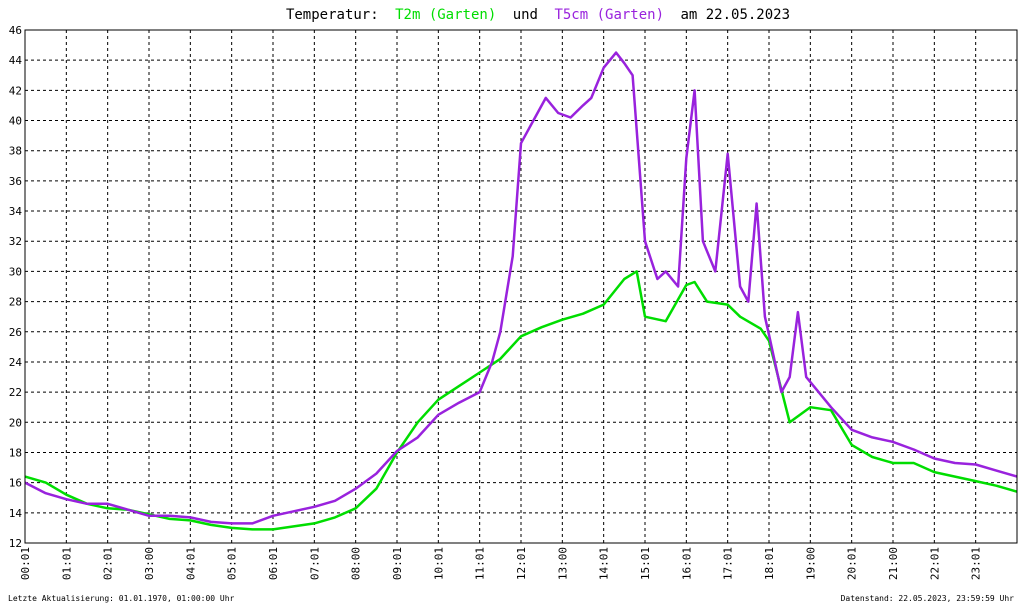 The height and width of the screenshot is (606, 1020). Describe the element at coordinates (928, 598) in the screenshot. I see `footer-data-status: Datenstand: 22.05.2023, 23:59:59 Uhr` at that location.